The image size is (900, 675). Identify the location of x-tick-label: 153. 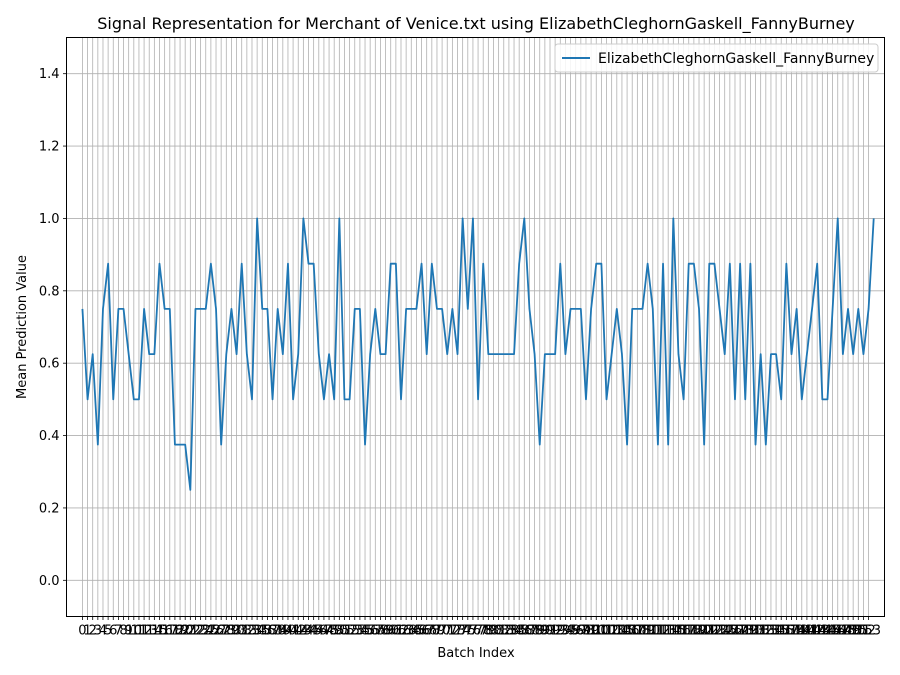
(868, 631).